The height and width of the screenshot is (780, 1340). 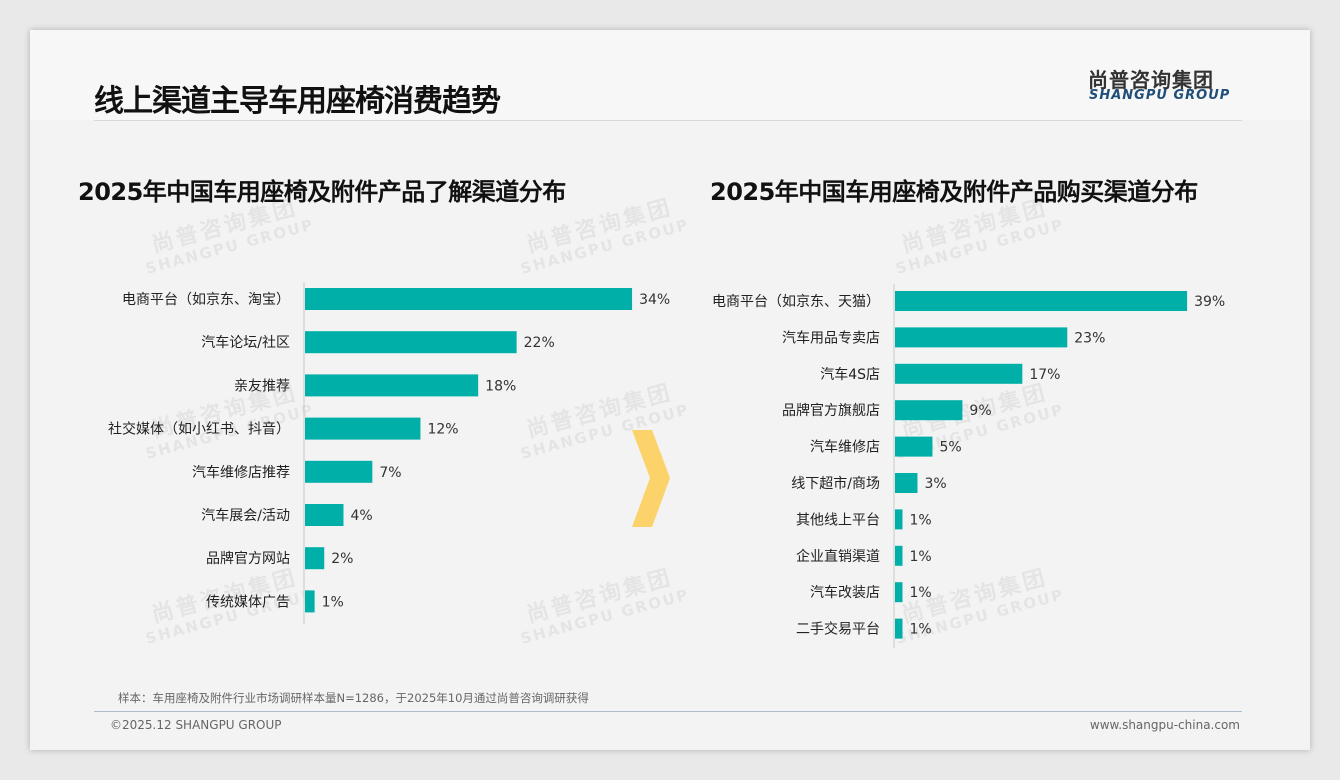 What do you see at coordinates (442, 430) in the screenshot?
I see `value-label: 12%` at bounding box center [442, 430].